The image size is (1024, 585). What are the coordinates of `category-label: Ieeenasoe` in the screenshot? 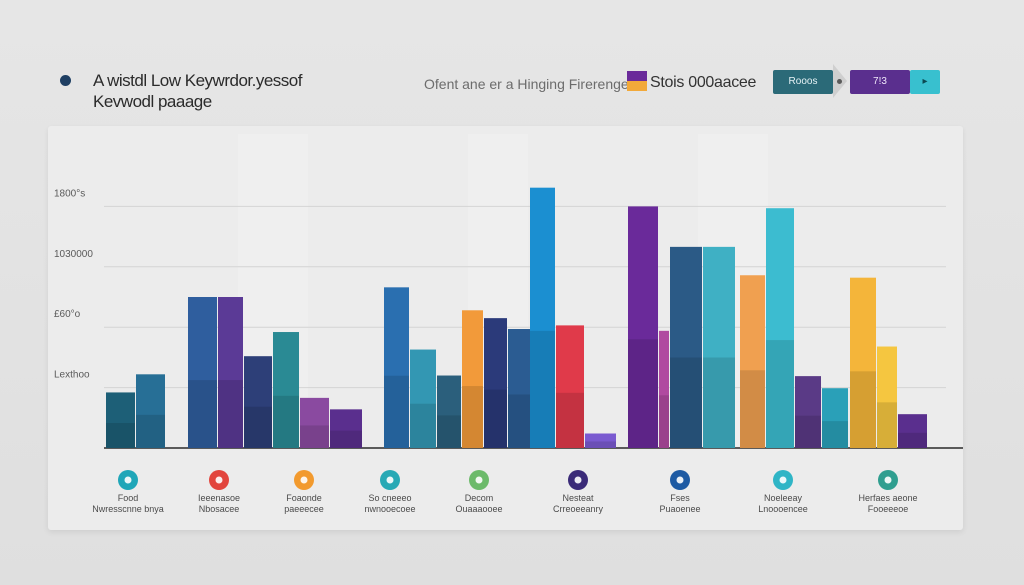 It's located at (219, 498).